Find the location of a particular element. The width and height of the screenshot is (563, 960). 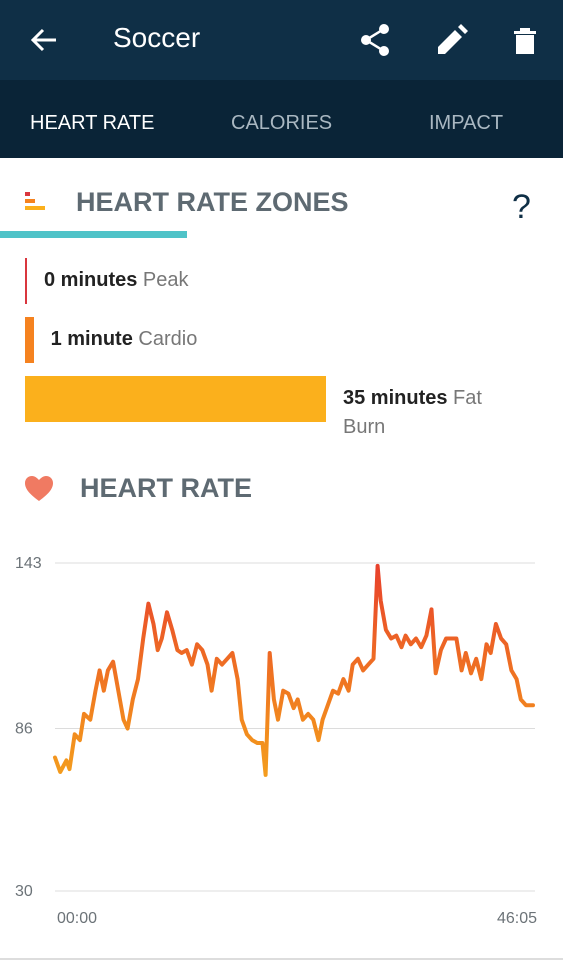

title: Soccer is located at coordinates (157, 37).